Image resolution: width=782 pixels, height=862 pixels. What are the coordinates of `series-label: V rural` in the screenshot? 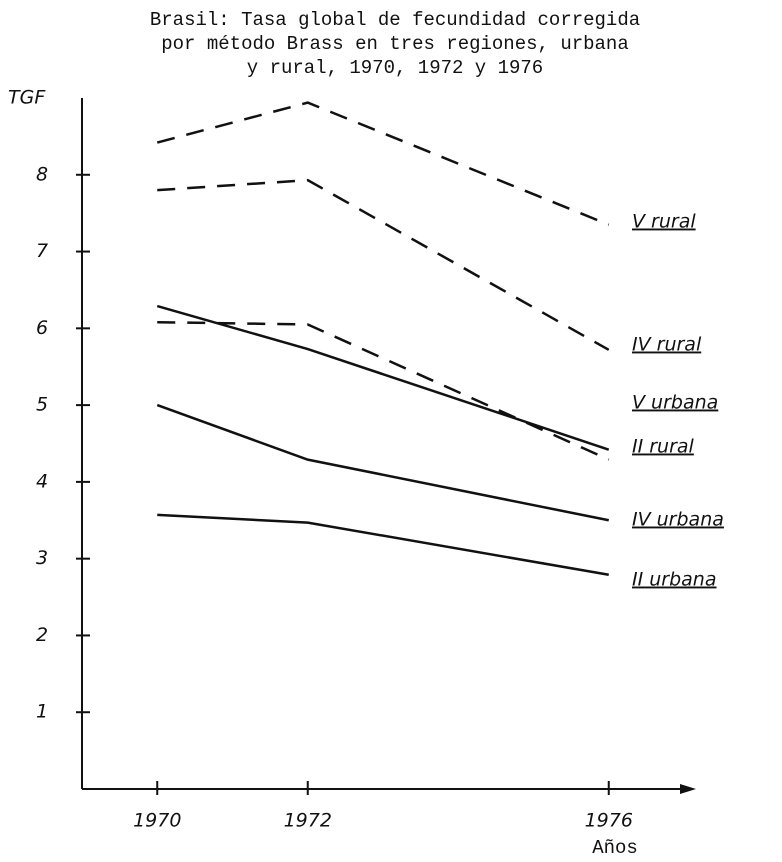 It's located at (664, 222).